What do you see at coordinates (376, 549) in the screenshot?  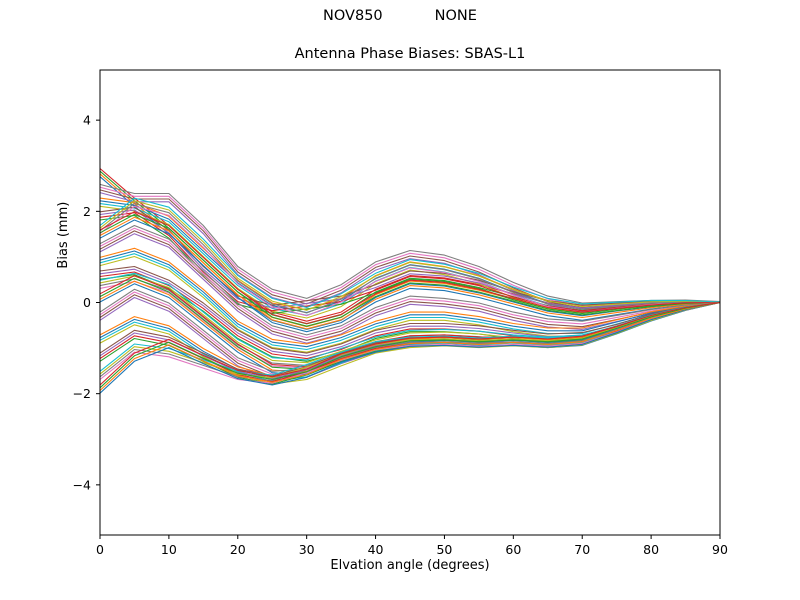 I see `x-tick-label: 40` at bounding box center [376, 549].